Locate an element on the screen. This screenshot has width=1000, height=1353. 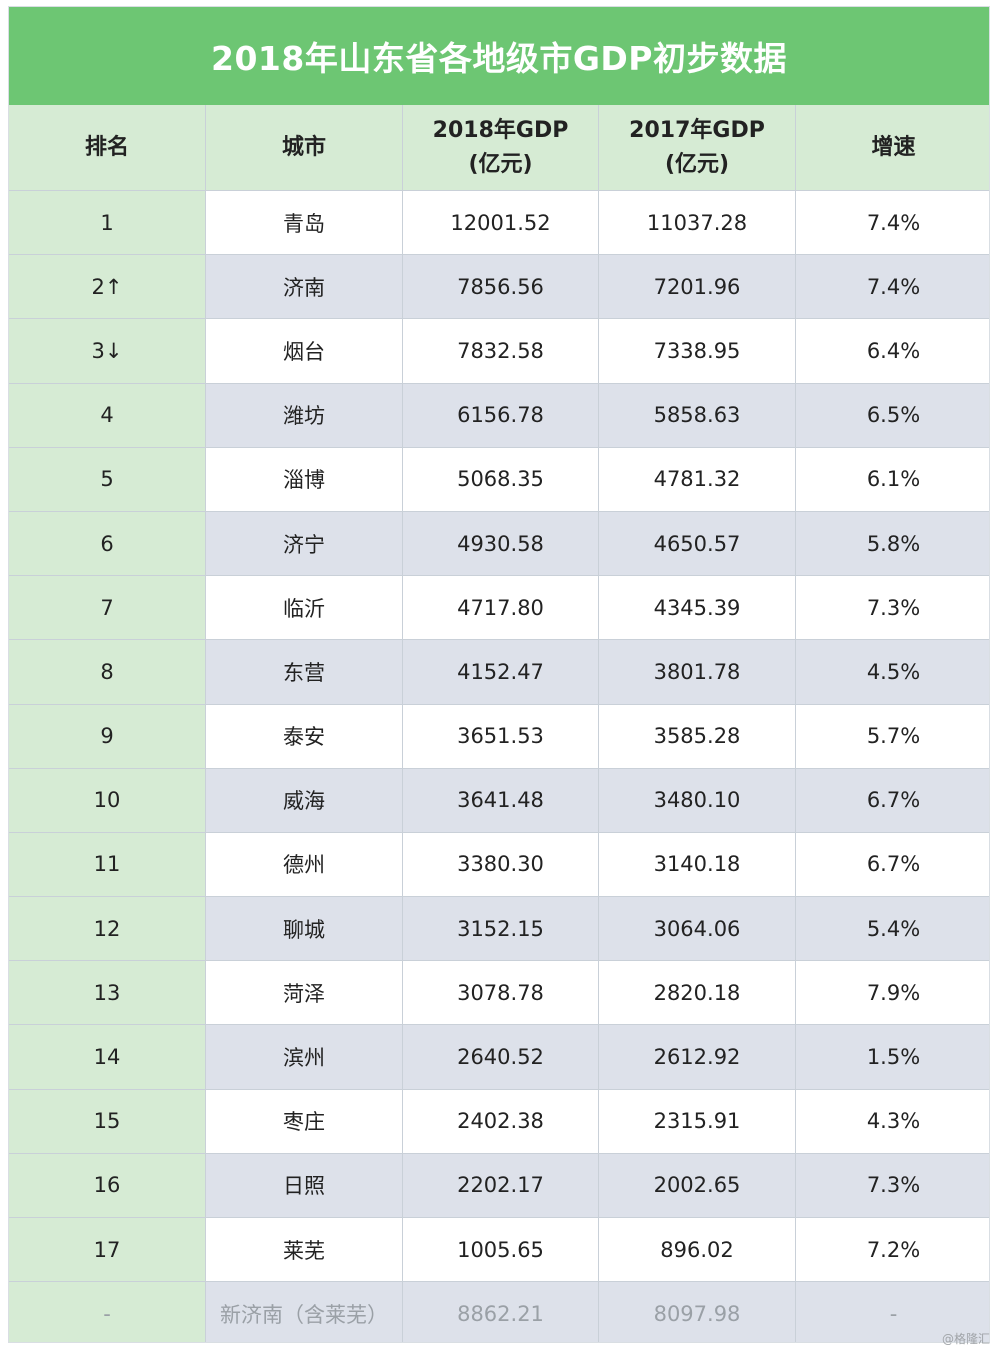
cell-rank: 12 is located at coordinates (107, 929).